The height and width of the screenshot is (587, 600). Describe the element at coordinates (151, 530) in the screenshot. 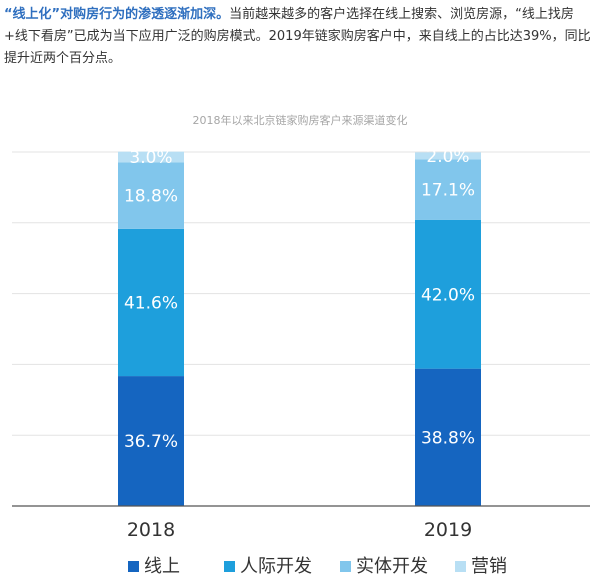

I see `x-tick-label: 2018` at that location.